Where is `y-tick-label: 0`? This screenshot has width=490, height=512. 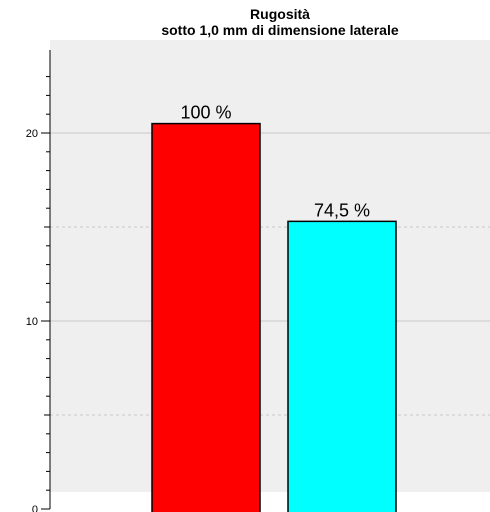
y-tick-label: 0 is located at coordinates (35, 508).